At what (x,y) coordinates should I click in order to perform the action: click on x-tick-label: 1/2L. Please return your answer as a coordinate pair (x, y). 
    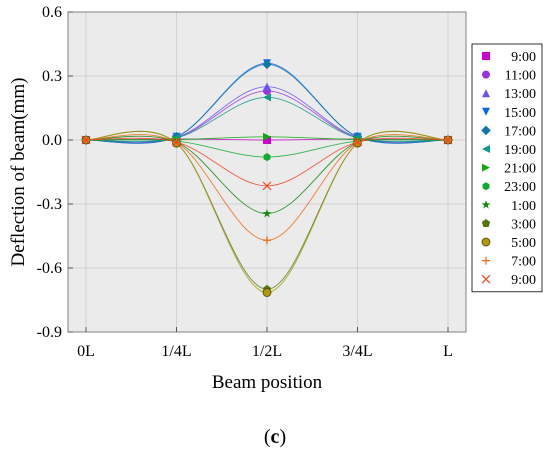
    Looking at the image, I should click on (267, 351).